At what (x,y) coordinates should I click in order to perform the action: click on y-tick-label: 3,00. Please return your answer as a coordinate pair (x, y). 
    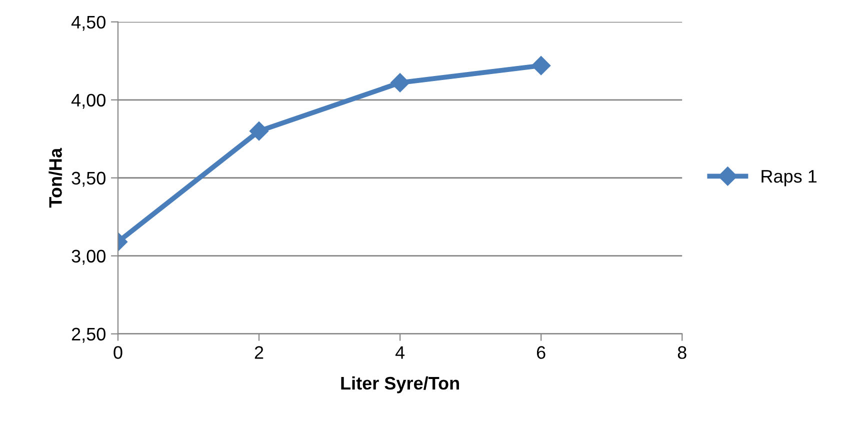
    Looking at the image, I should click on (89, 257).